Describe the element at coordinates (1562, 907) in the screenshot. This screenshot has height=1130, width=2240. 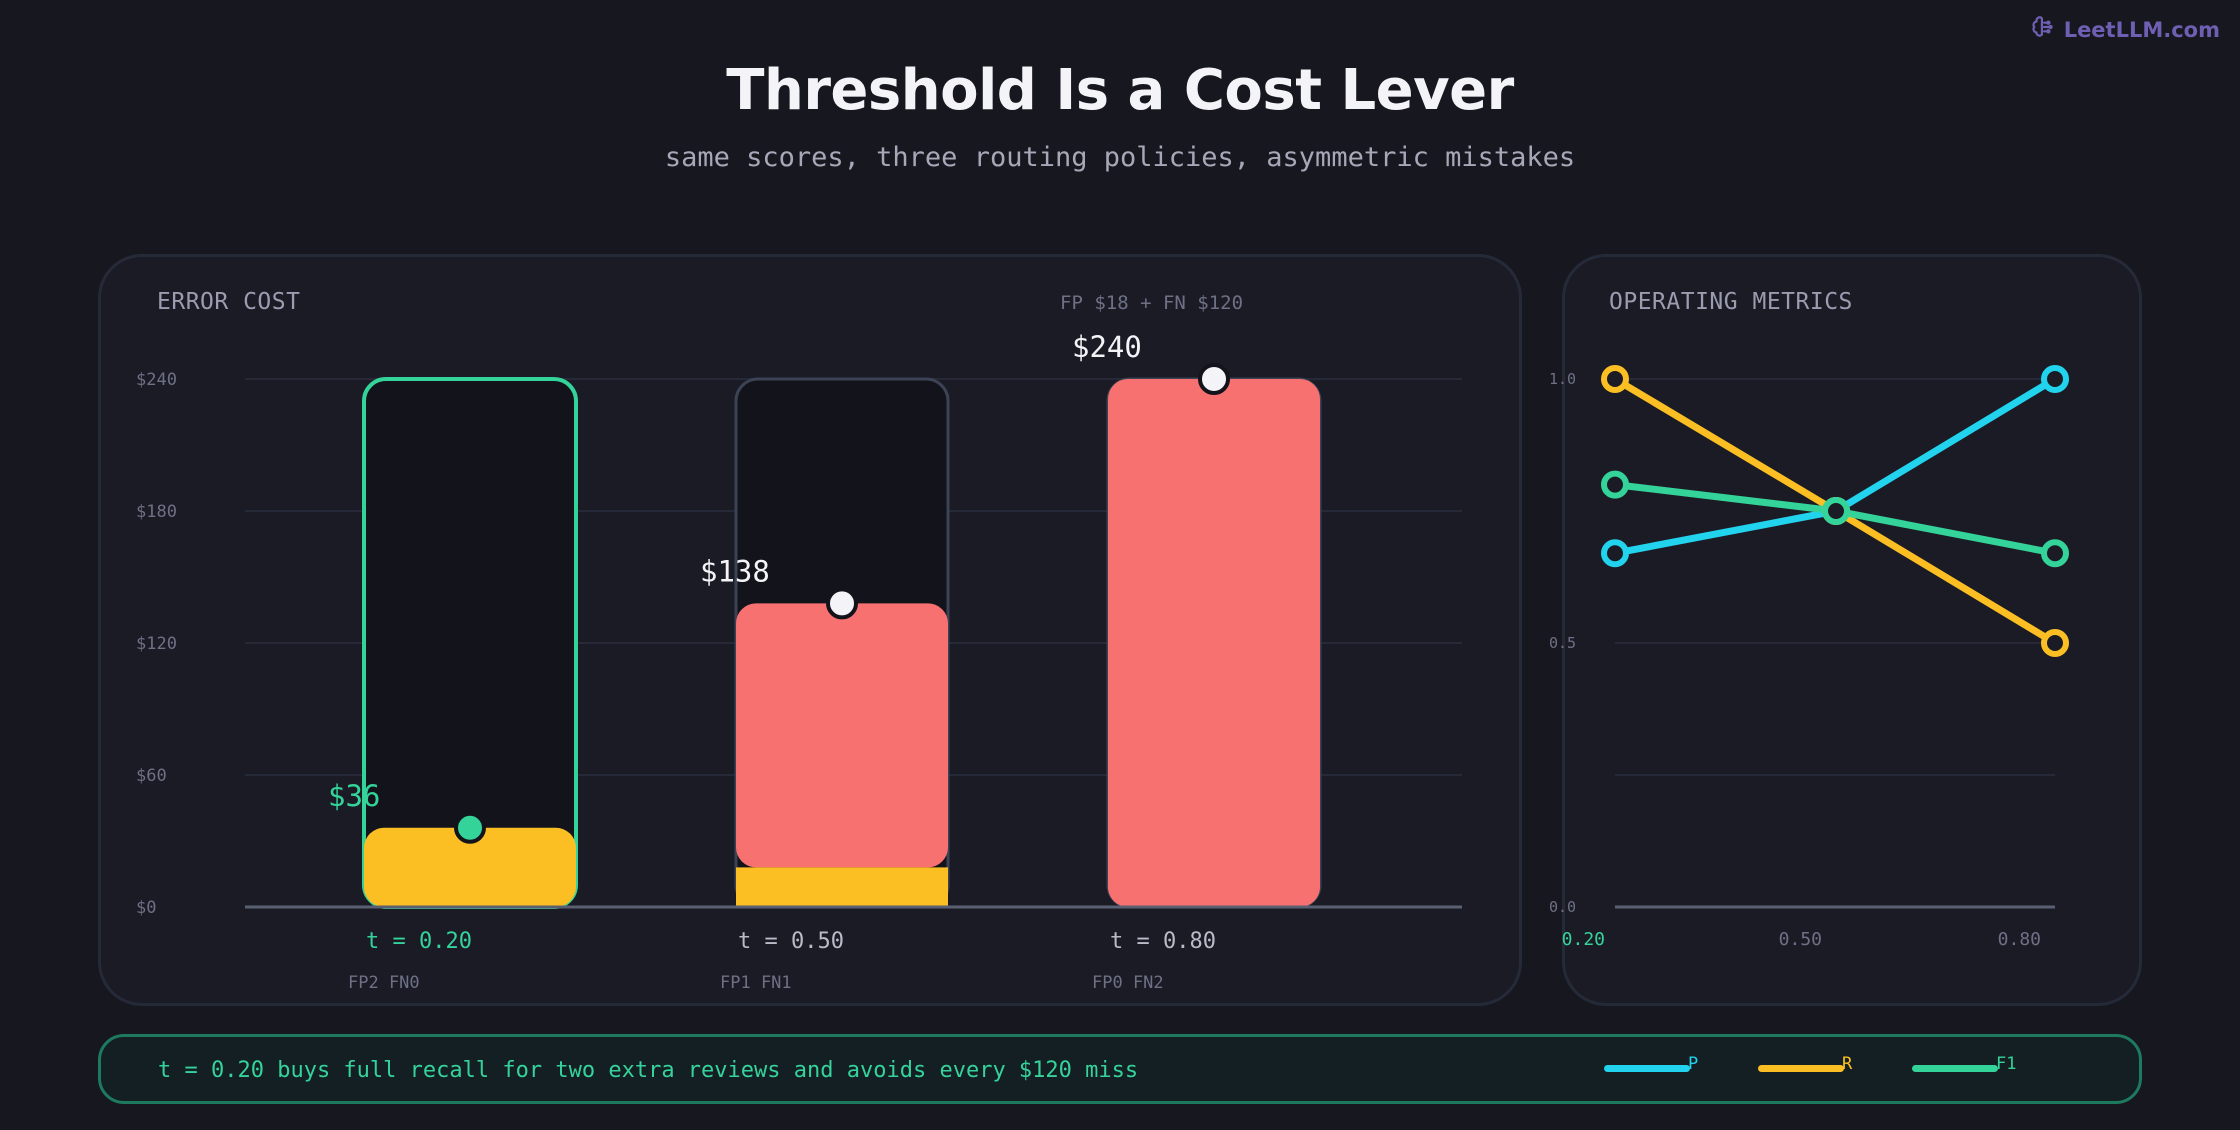
I see `metrics-ytick-label: 0.0` at that location.